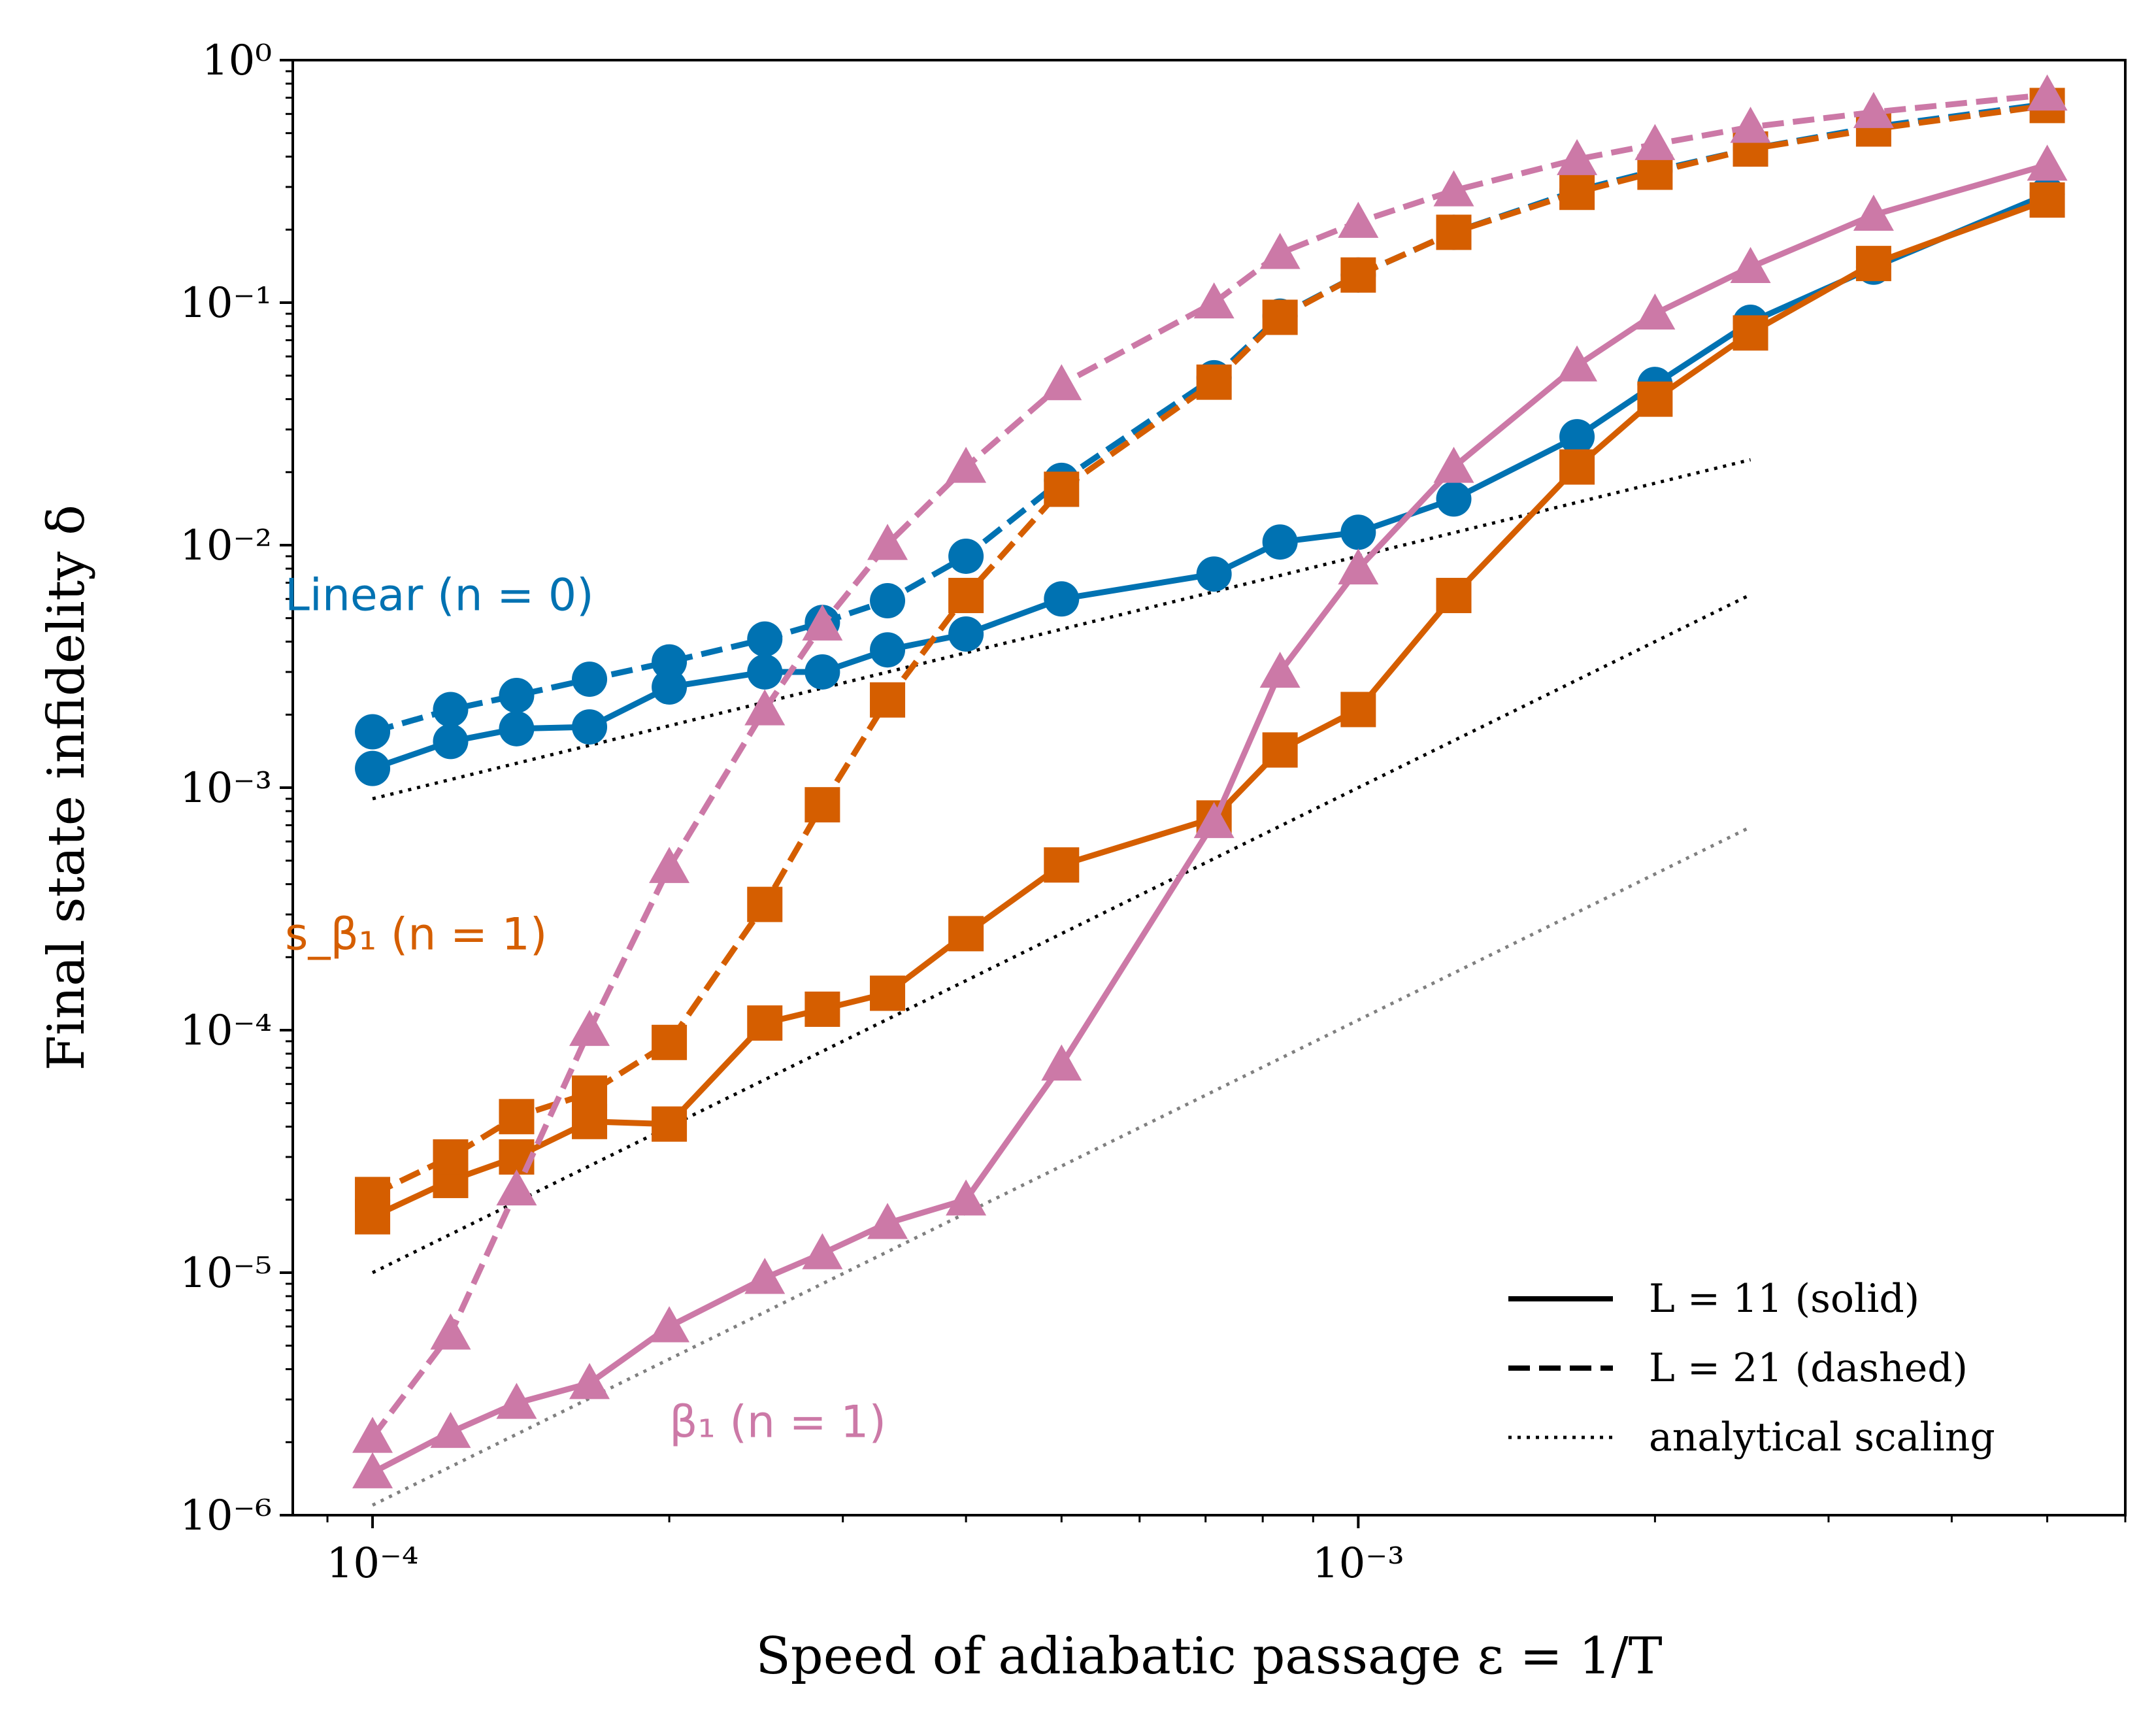 The image size is (2156, 1725). I want to click on x-axis-label: Speed of adiabatic passage ε = 1/T, so click(1208, 1656).